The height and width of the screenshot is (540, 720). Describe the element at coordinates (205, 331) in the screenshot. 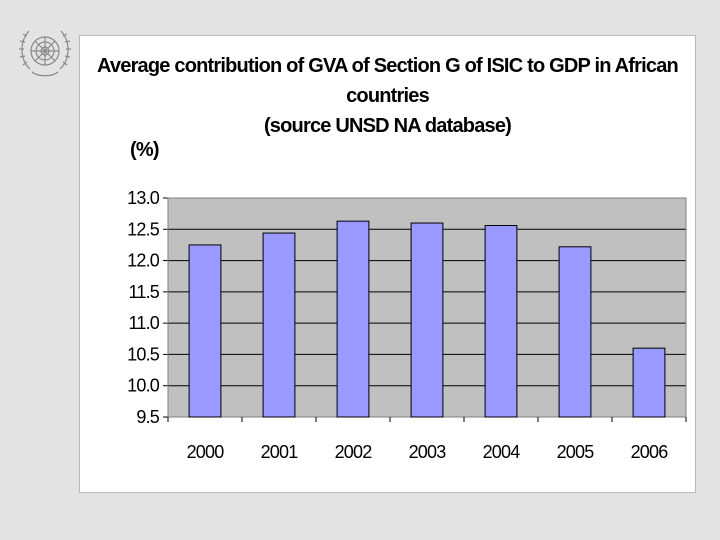

I see `bar-2000` at that location.